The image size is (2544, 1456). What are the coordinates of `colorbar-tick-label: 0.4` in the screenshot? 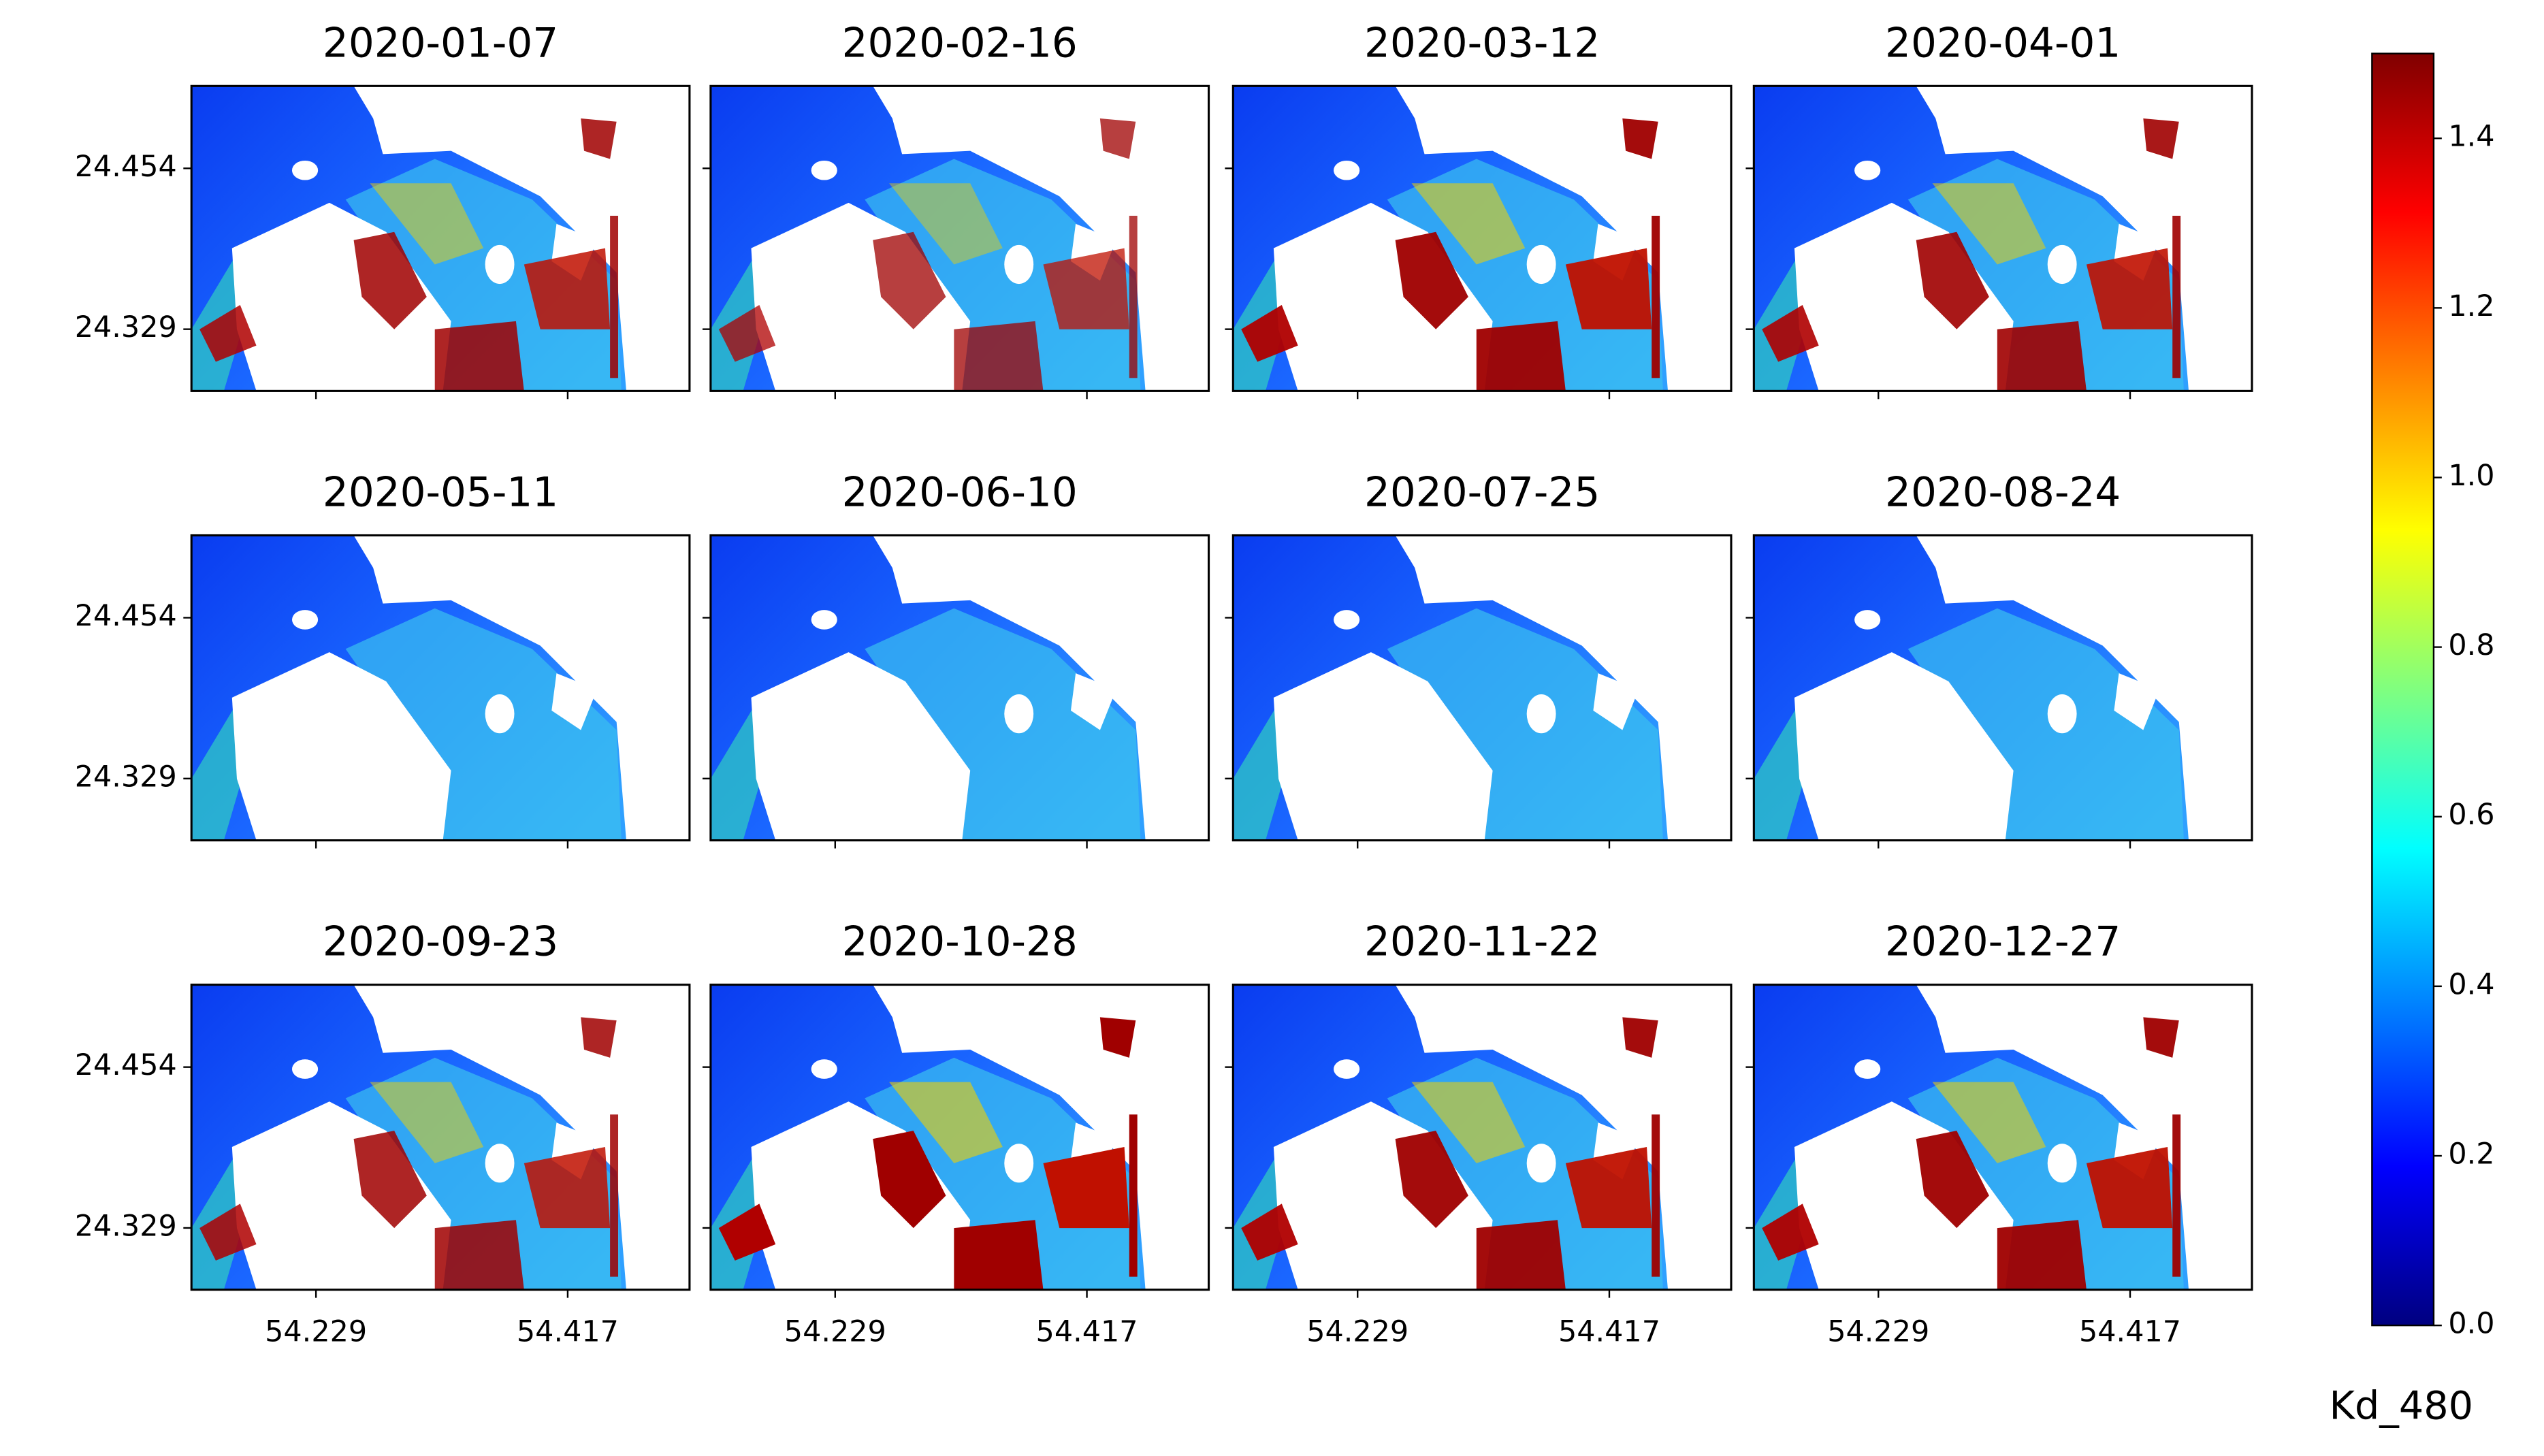 It's located at (2471, 984).